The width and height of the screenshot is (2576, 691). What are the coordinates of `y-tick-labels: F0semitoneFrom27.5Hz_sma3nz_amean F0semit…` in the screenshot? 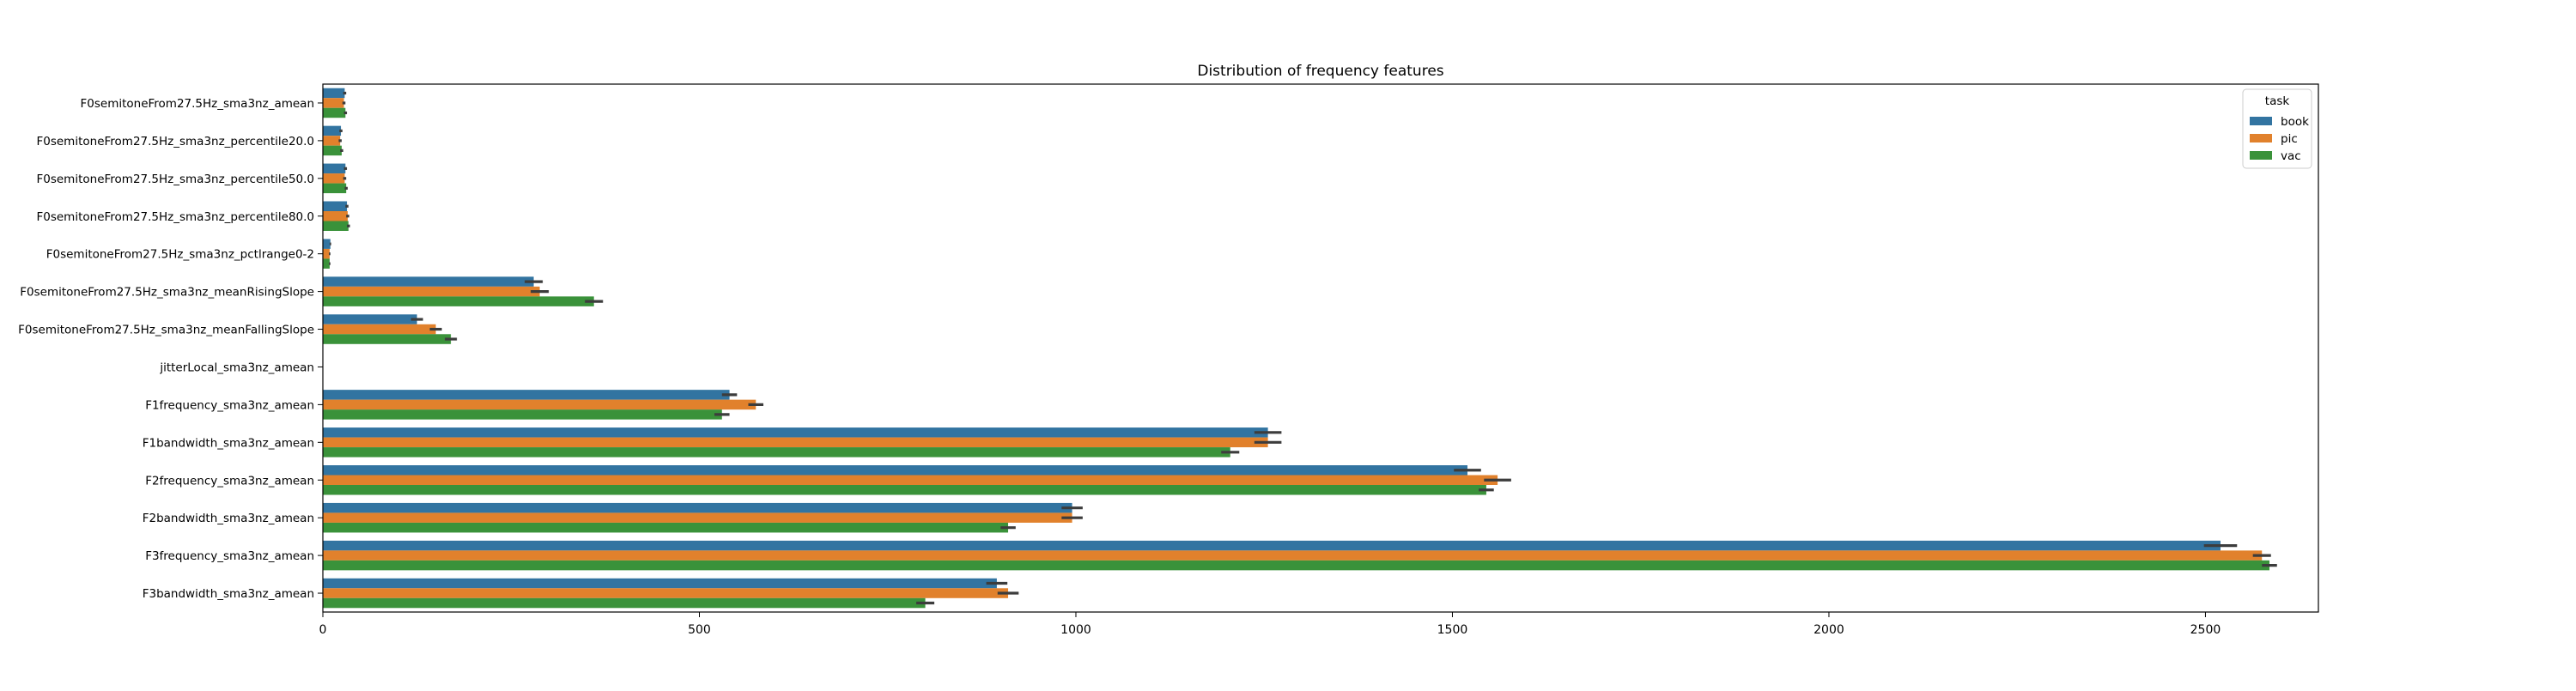 It's located at (170, 349).